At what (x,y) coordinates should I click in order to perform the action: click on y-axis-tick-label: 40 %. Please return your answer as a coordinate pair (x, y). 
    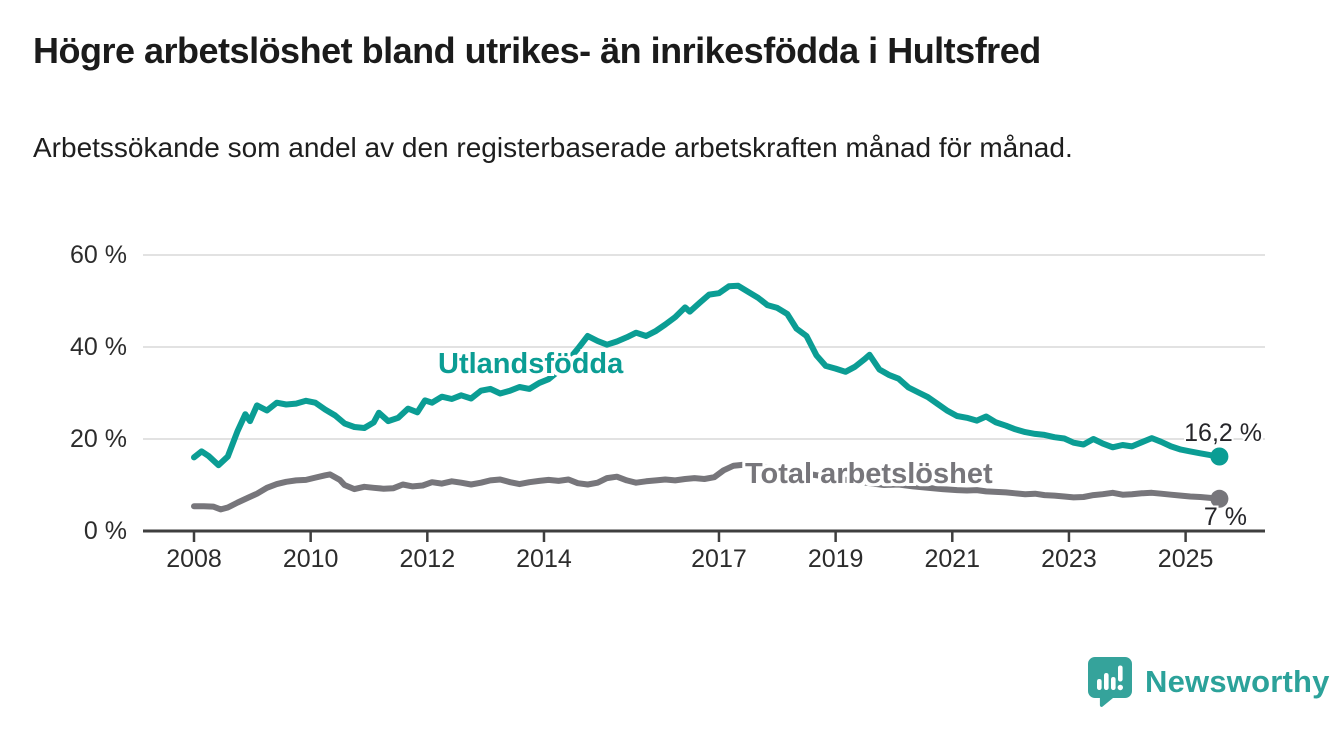
    Looking at the image, I should click on (98, 347).